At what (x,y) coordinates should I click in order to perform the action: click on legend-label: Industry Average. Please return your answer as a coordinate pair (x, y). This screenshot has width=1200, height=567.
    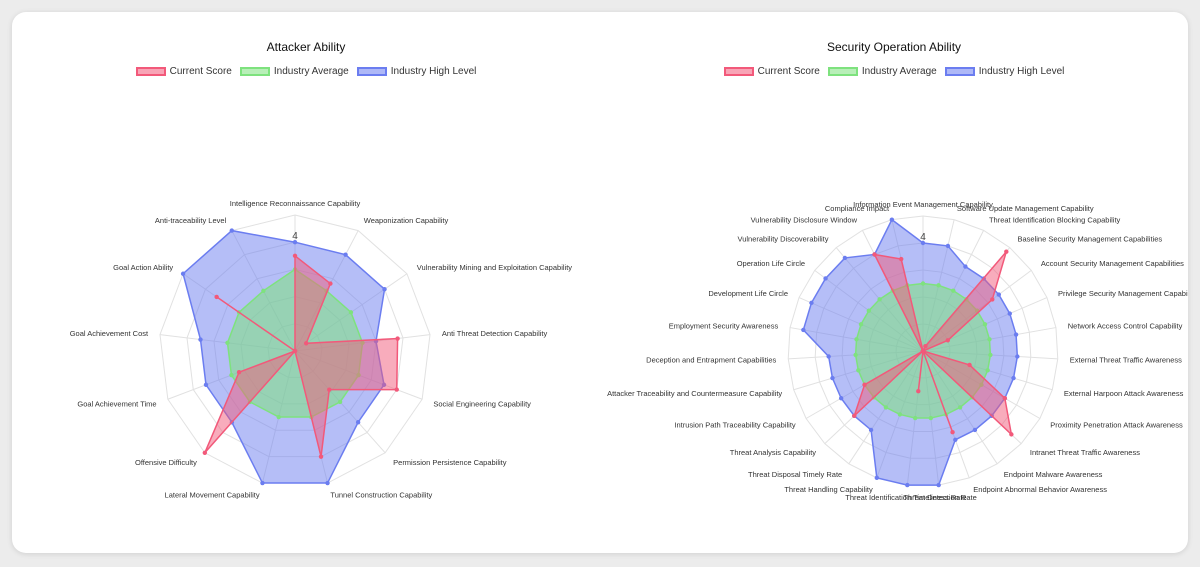
    Looking at the image, I should click on (899, 71).